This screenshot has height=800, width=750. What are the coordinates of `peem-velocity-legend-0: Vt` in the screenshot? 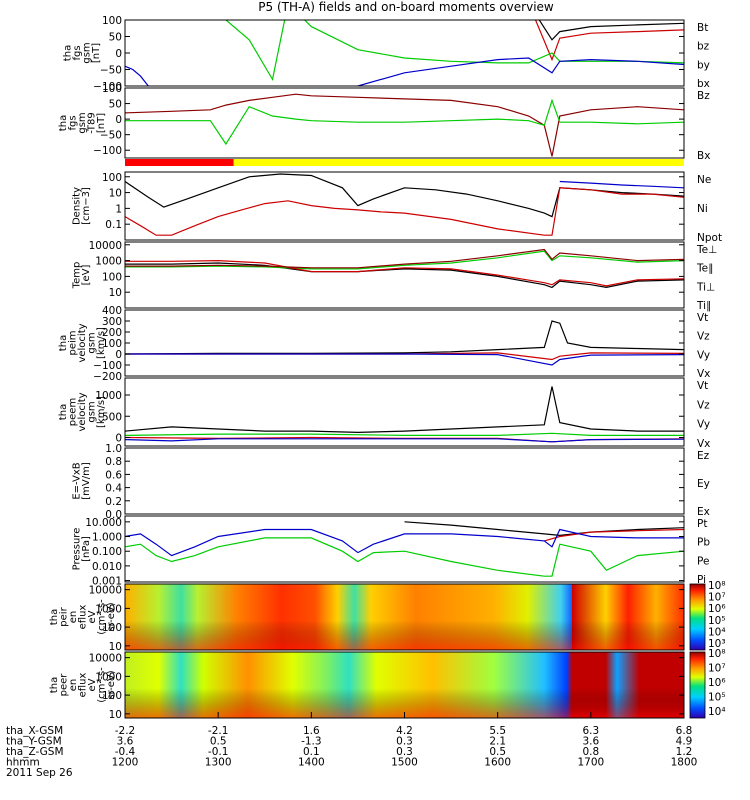 It's located at (702, 386).